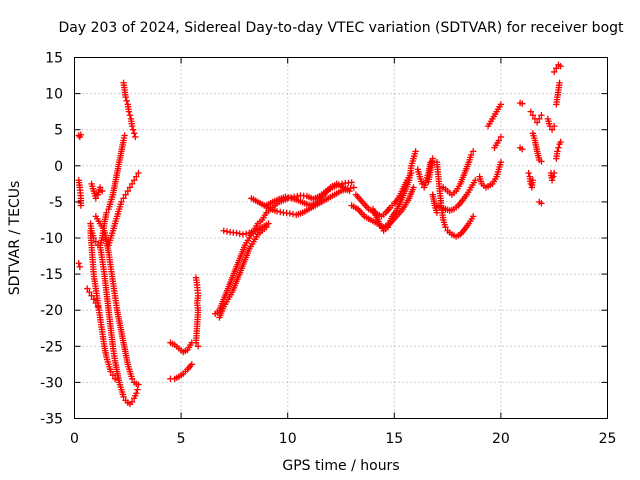 The height and width of the screenshot is (480, 640). What do you see at coordinates (51, 239) in the screenshot?
I see `y-tick-labels: -35 -30 -25 -20 -15 -10 -5 0 5 10 15` at bounding box center [51, 239].